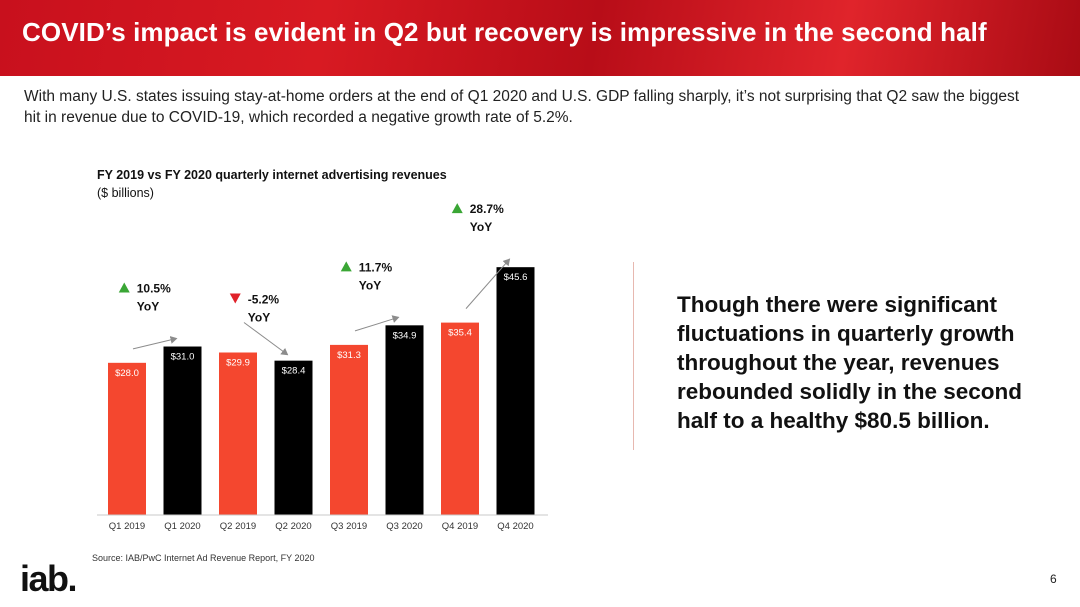 This screenshot has height=607, width=1080. What do you see at coordinates (515, 526) in the screenshot?
I see `x-tick-label: Q4 2020` at bounding box center [515, 526].